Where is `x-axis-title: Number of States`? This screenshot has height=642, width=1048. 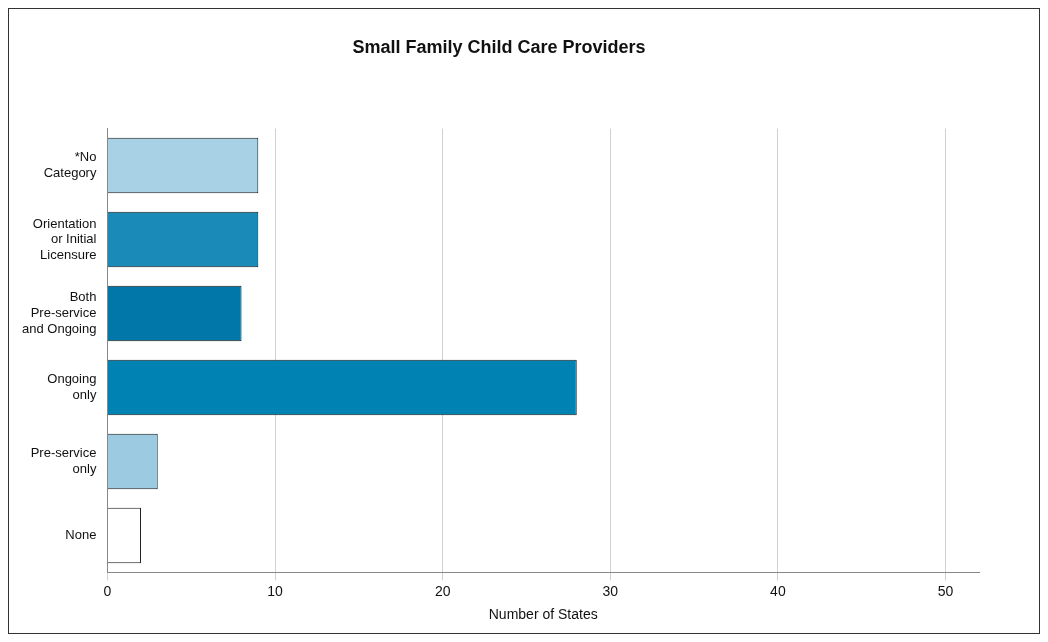
x-axis-title: Number of States is located at coordinates (543, 614).